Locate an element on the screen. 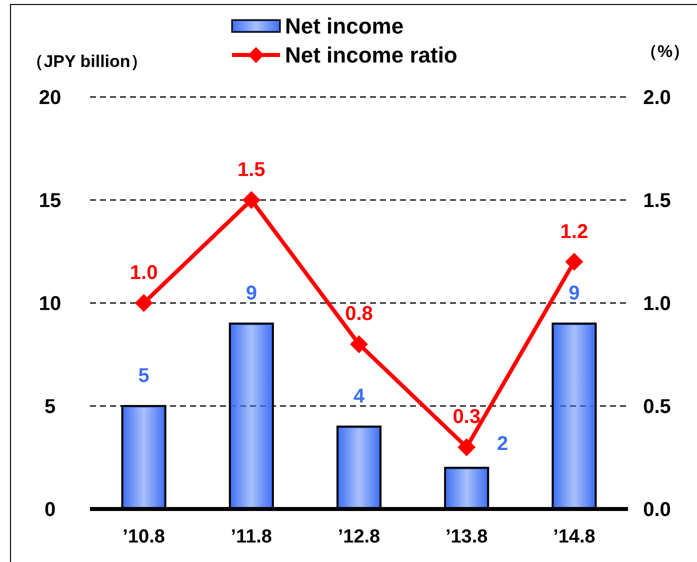  data-label: 1.0 is located at coordinates (144, 273).